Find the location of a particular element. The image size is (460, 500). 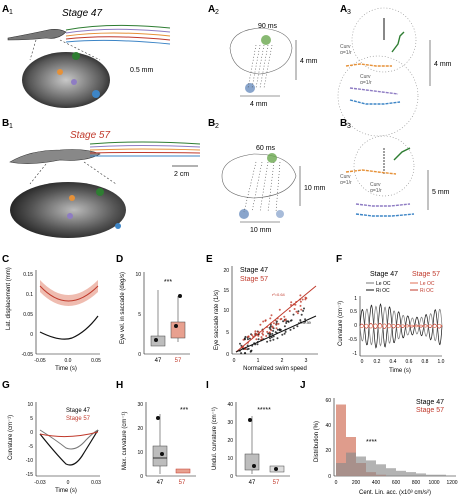

significance-marker: *** is located at coordinates (168, 282).